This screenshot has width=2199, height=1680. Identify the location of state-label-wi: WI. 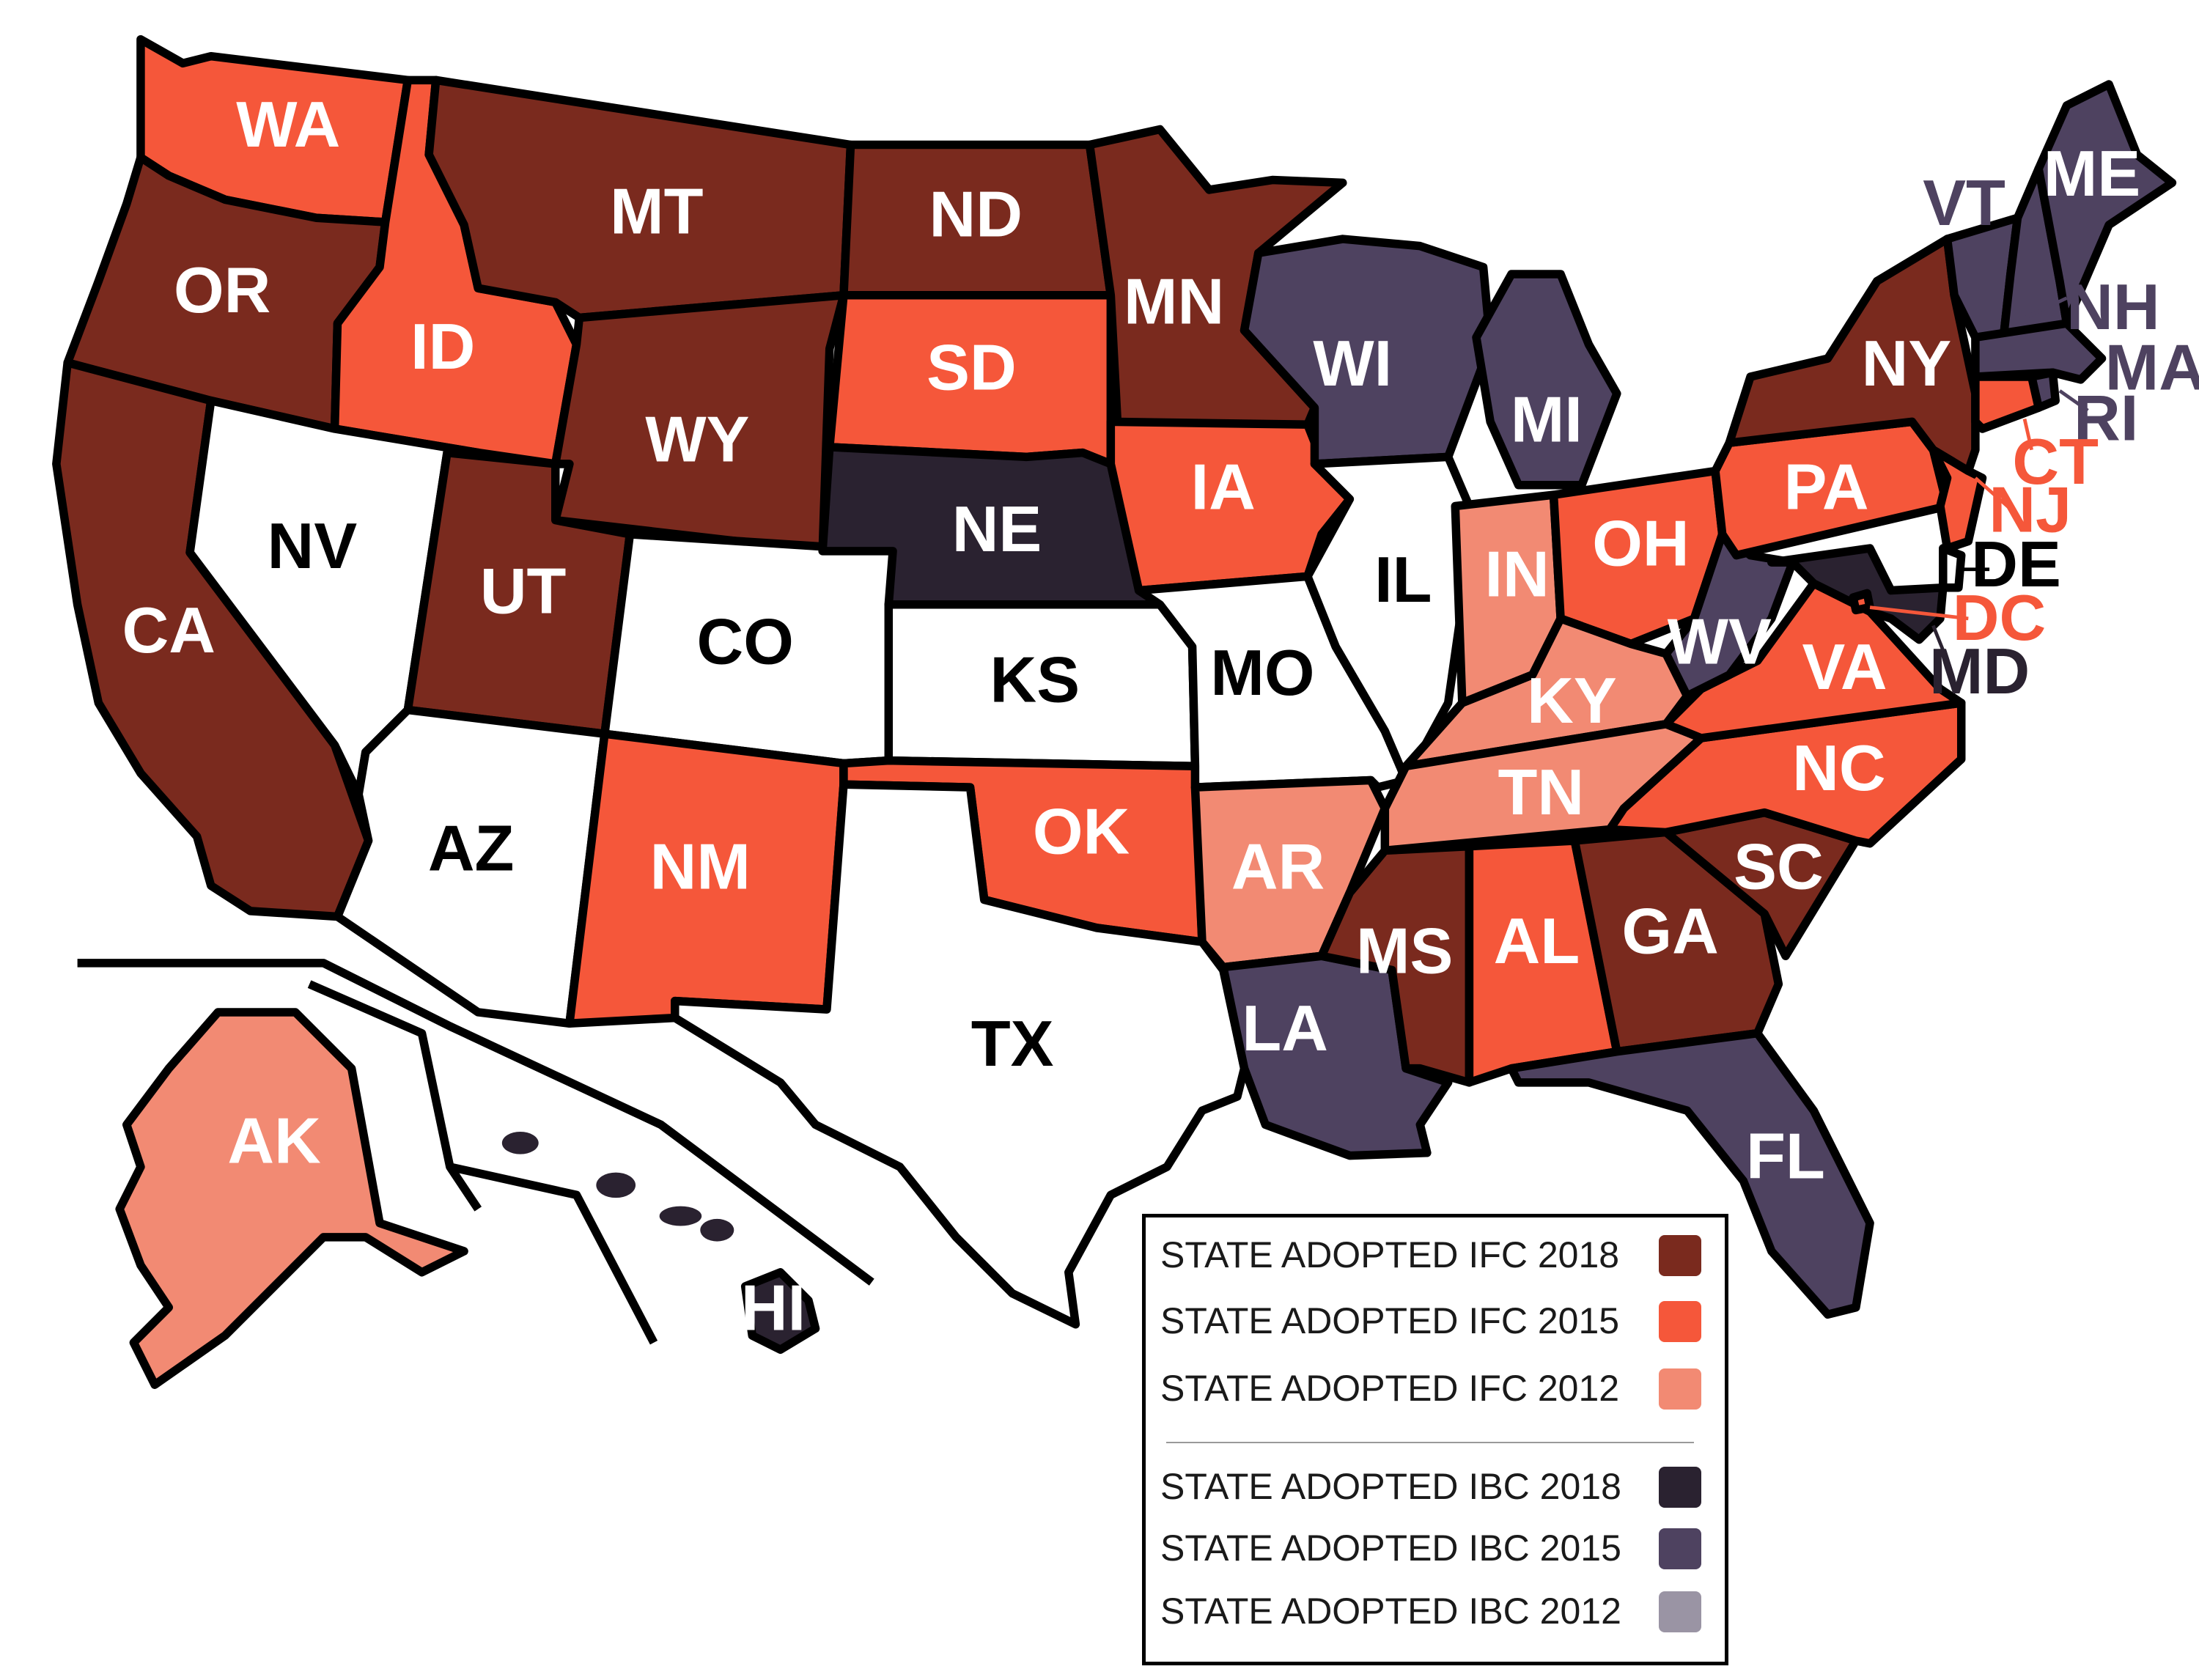
(1352, 363).